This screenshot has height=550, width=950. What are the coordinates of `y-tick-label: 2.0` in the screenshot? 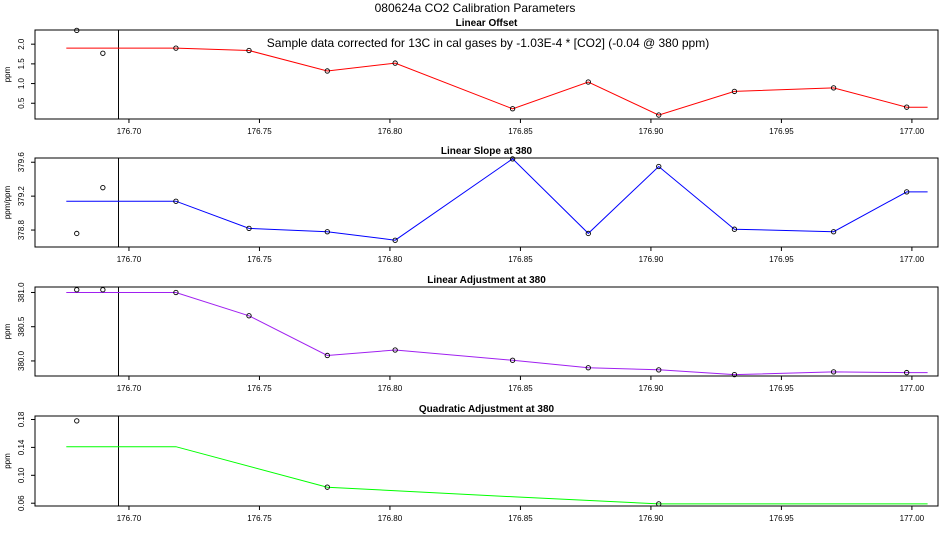 It's located at (21, 44).